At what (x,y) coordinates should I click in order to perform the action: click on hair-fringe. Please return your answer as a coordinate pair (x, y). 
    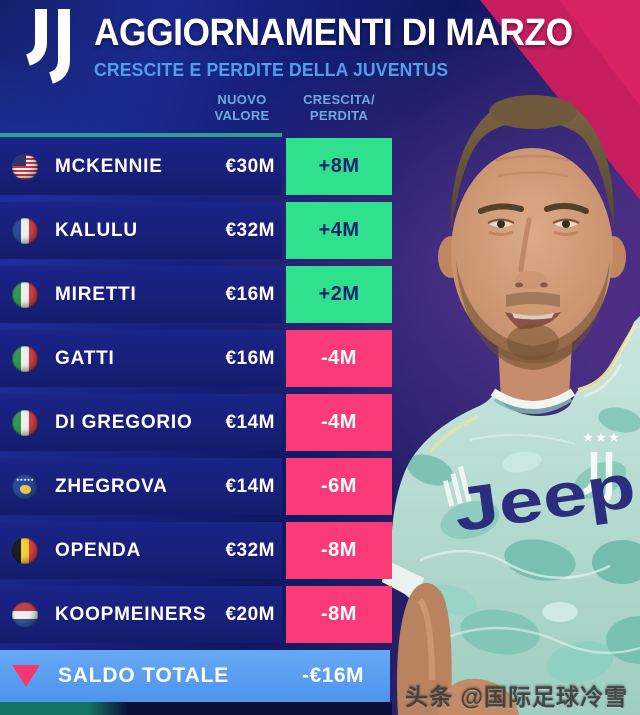
    Looking at the image, I should click on (533, 112).